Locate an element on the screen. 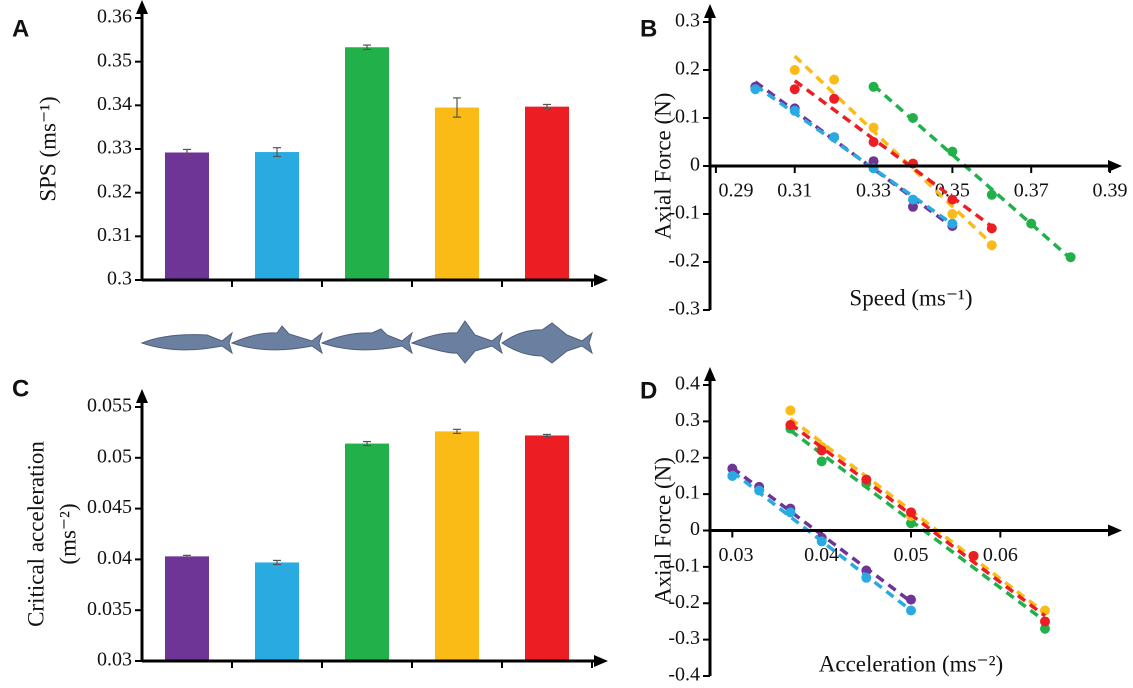  y-tick-label: 0 is located at coordinates (695, 529).